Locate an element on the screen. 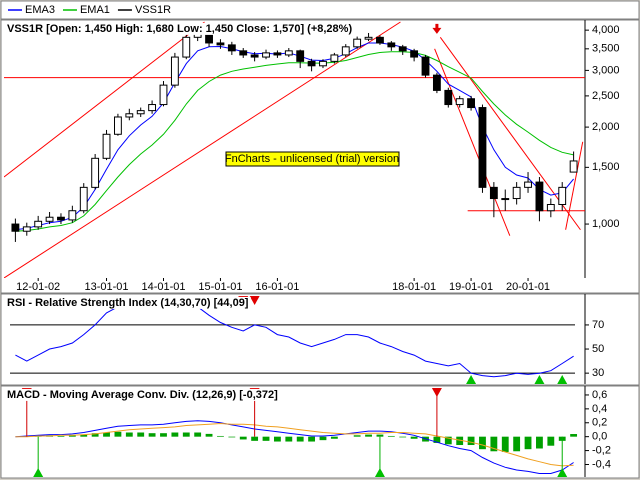 This screenshot has width=640, height=480. y-tick-label: 0,2 is located at coordinates (599, 423).